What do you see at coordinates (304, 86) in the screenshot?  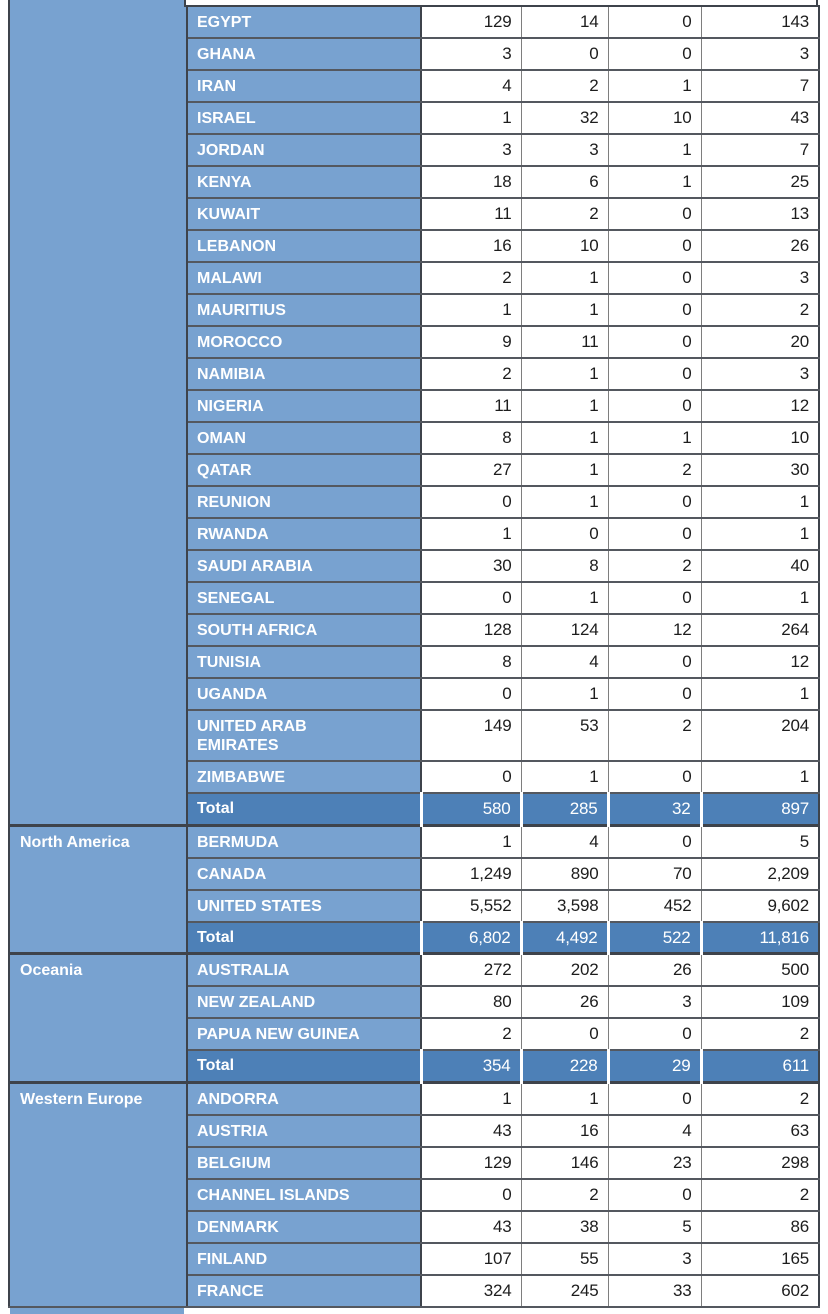 I see `country-cell: IRAN` at bounding box center [304, 86].